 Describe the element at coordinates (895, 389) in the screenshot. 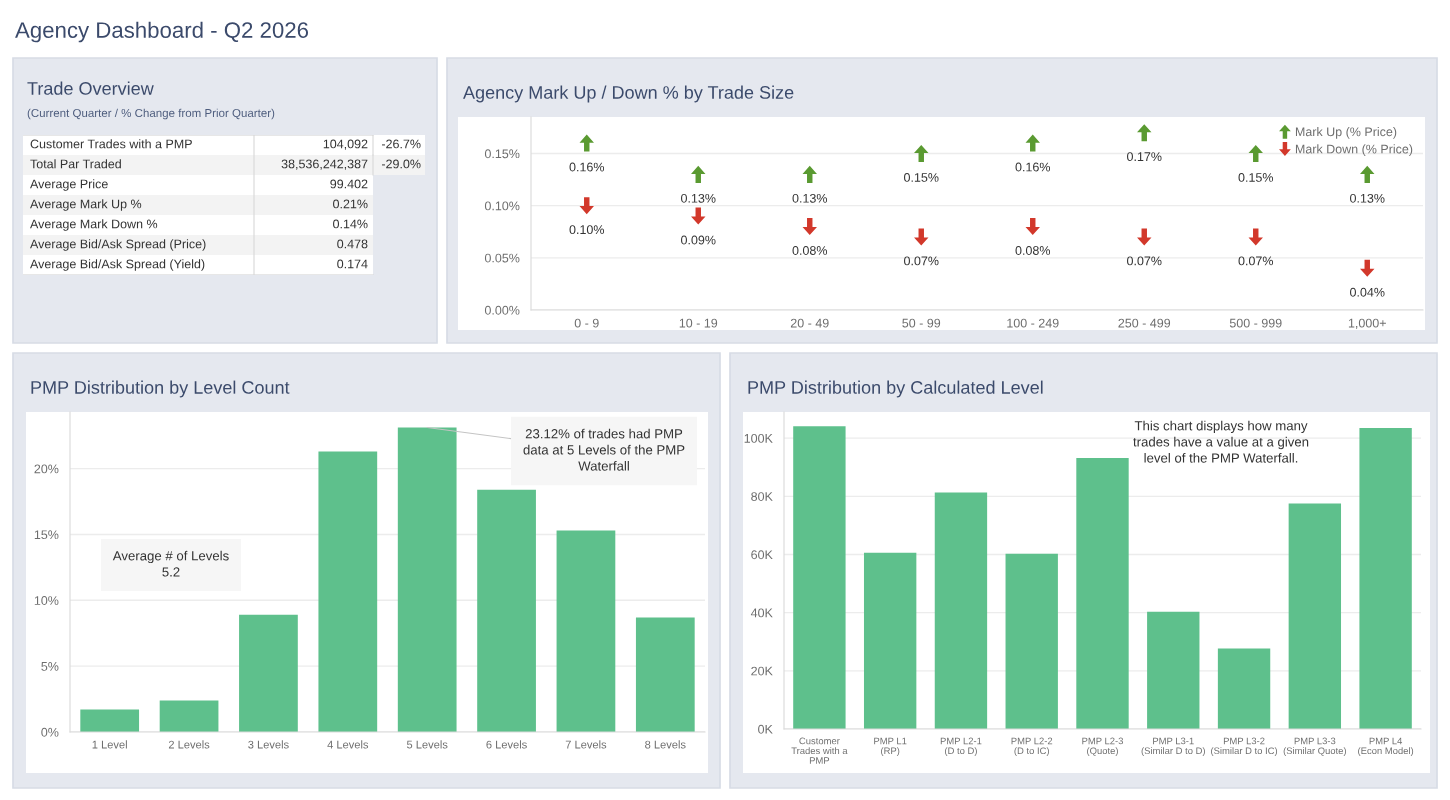

I see `chart-title: PMP Distribution by Calculated Level` at that location.